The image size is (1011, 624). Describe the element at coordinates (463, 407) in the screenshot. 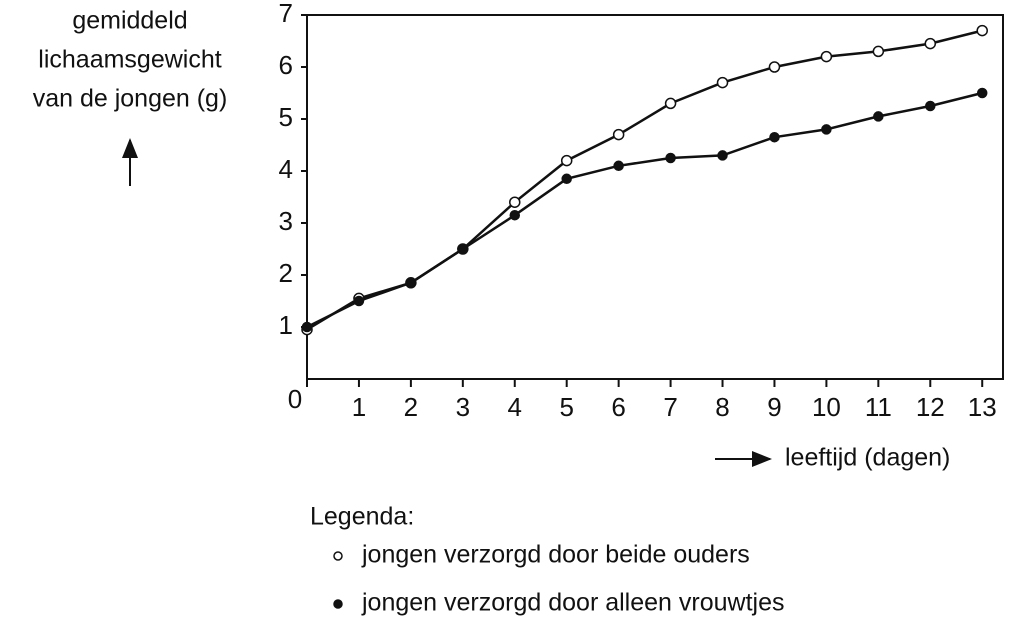

I see `x-tick-label: 3` at that location.